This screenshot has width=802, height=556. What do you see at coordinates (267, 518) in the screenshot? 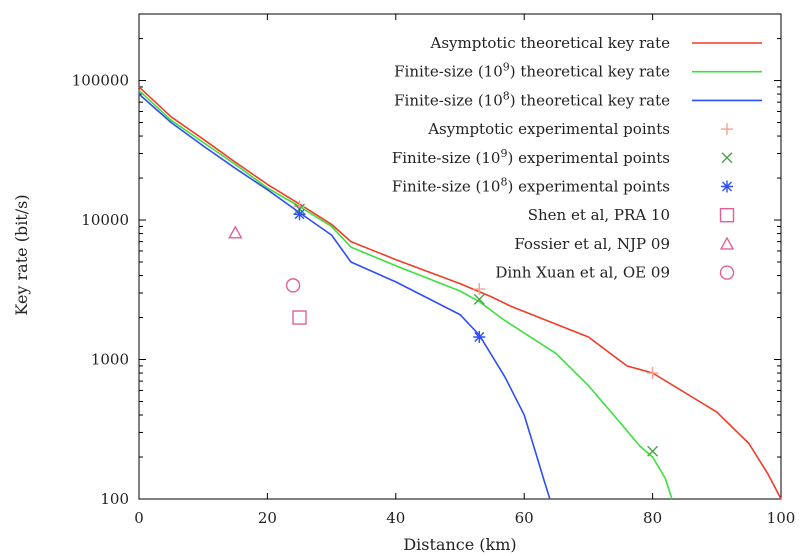
I see `x-tick-label: 20` at bounding box center [267, 518].